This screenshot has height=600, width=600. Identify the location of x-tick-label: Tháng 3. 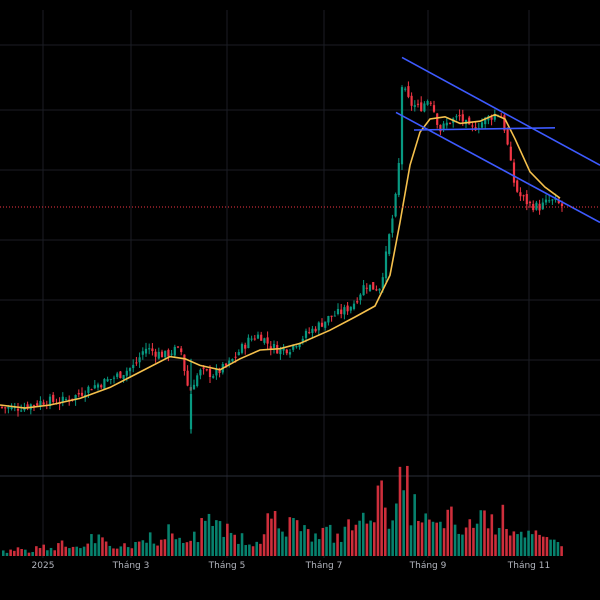
(131, 566).